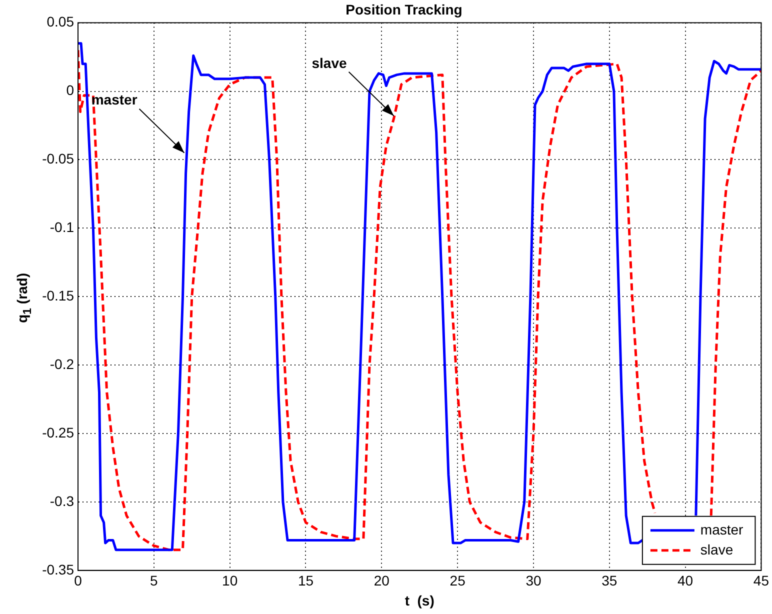 The width and height of the screenshot is (772, 614). What do you see at coordinates (60, 22) in the screenshot?
I see `y-tick-label: 0.05` at bounding box center [60, 22].